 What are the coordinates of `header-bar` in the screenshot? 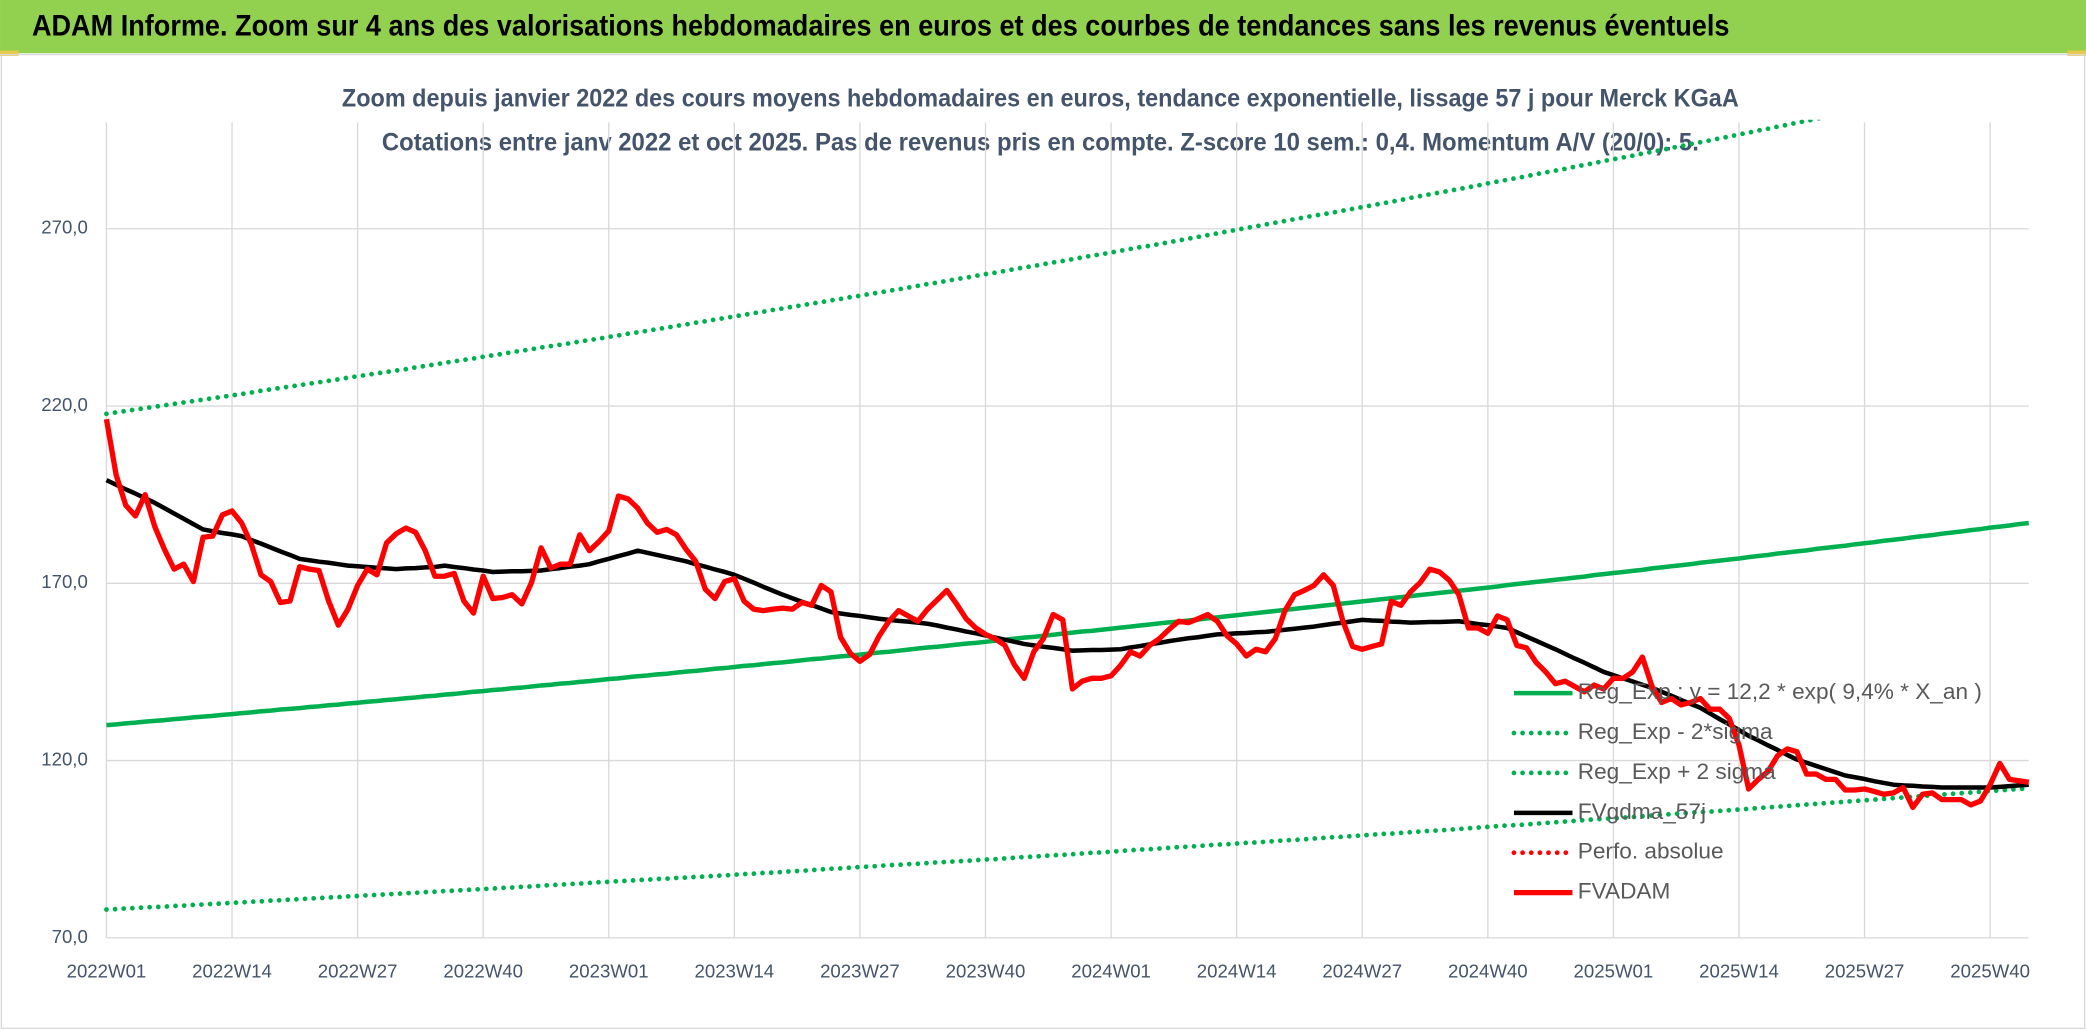 It's located at (1043, 27).